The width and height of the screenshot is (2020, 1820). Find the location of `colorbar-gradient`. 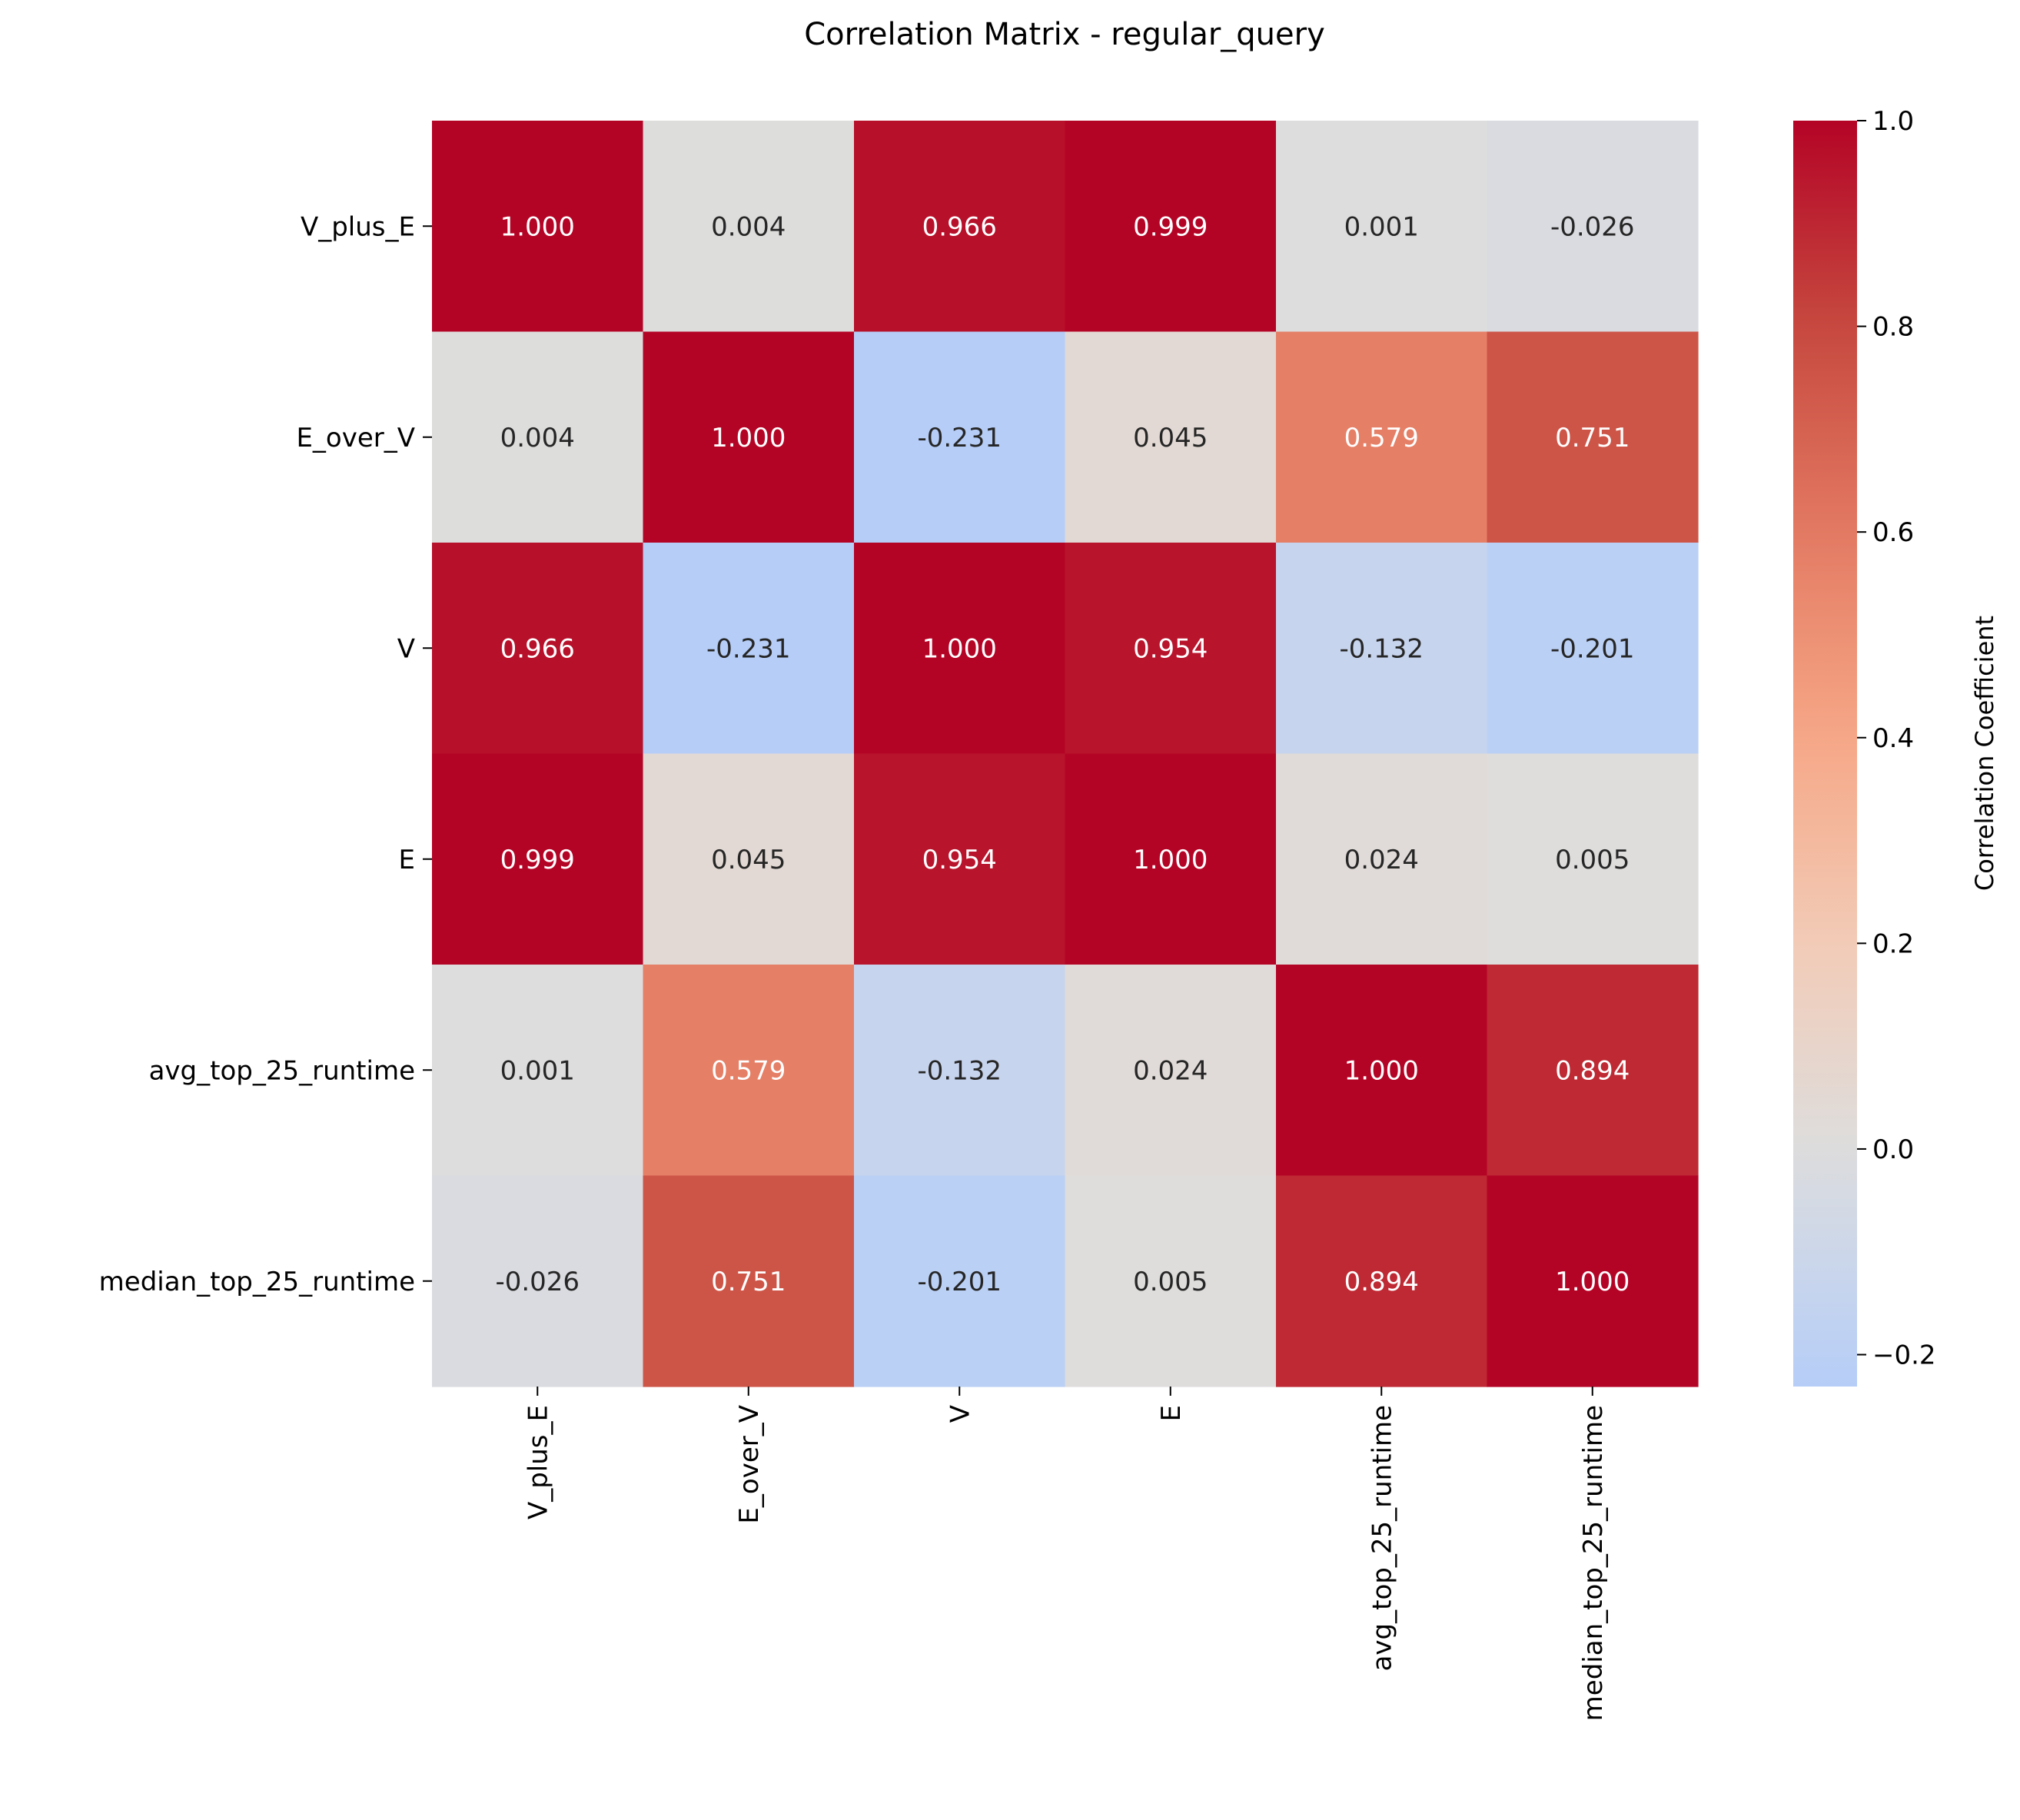

colorbar-gradient is located at coordinates (1825, 754).